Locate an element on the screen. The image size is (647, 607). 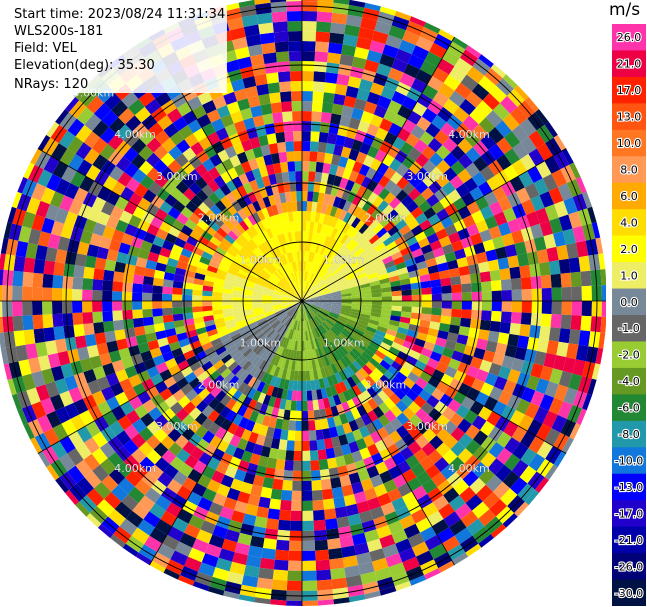
colorbar-tick-label: -21.0 is located at coordinates (629, 540).